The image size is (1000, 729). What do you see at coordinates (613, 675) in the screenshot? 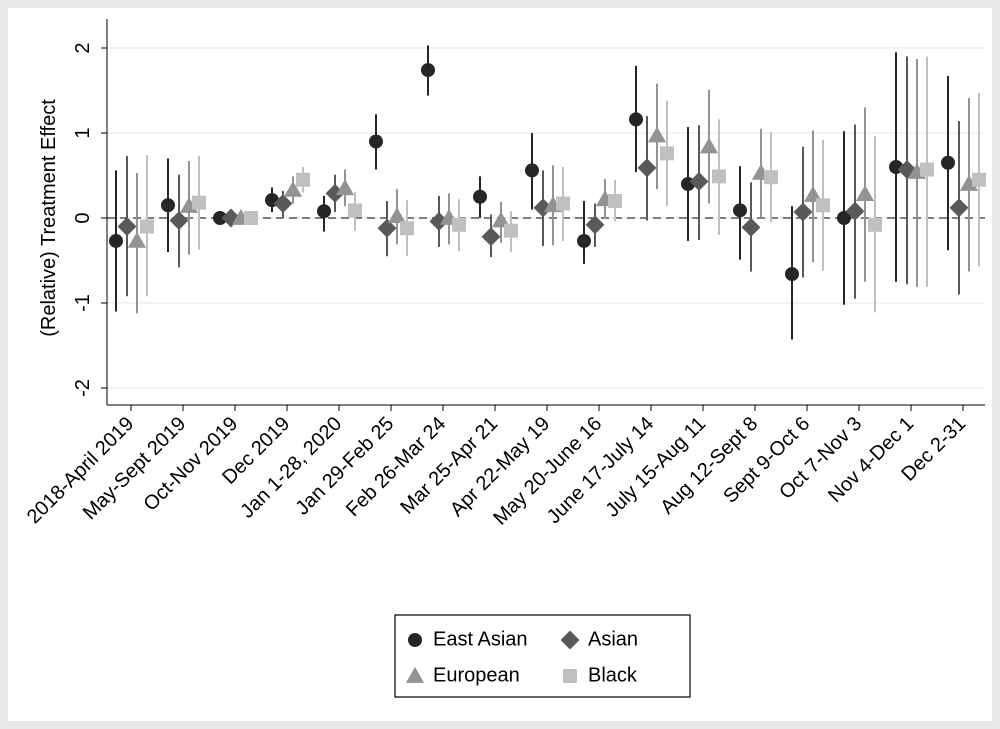
I see `legend-label: Black` at bounding box center [613, 675].